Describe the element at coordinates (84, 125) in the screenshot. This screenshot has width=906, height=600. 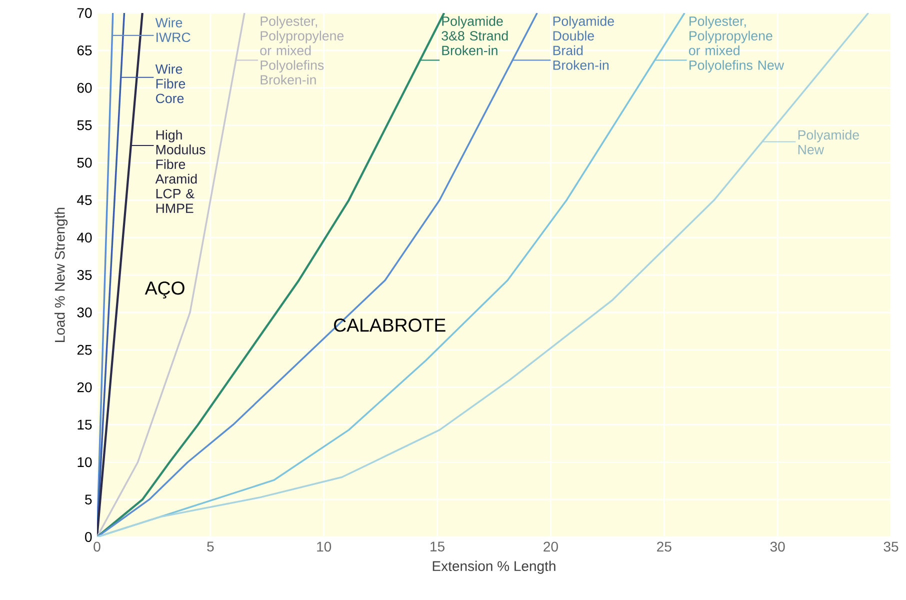
I see `y-tick-label: 55` at that location.